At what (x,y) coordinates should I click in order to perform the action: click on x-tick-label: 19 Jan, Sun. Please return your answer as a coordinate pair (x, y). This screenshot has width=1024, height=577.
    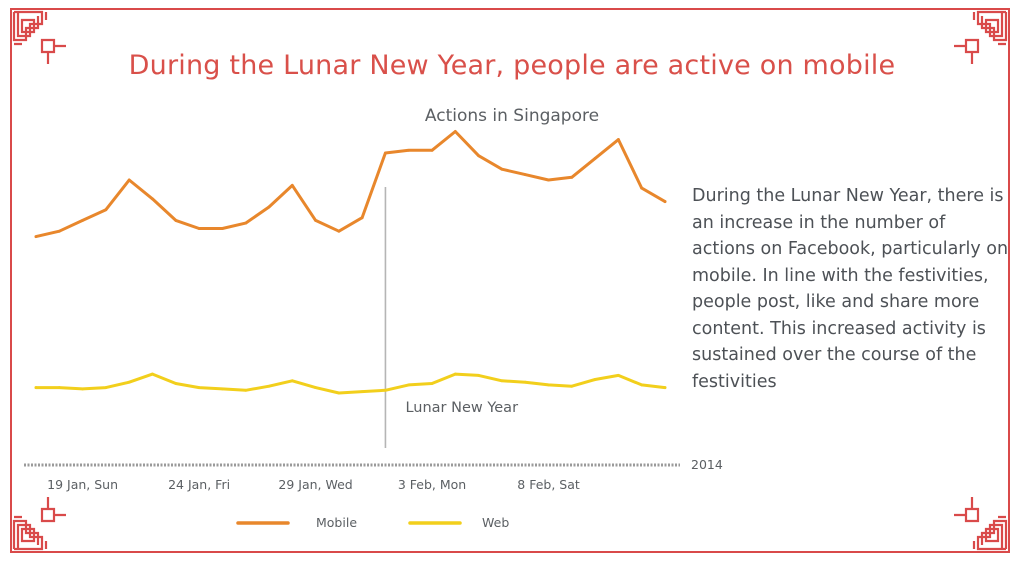
    Looking at the image, I should click on (82, 484).